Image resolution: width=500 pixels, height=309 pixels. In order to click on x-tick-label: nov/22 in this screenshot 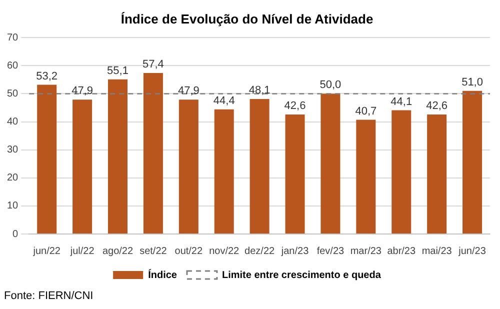, I will do `click(224, 251)`.